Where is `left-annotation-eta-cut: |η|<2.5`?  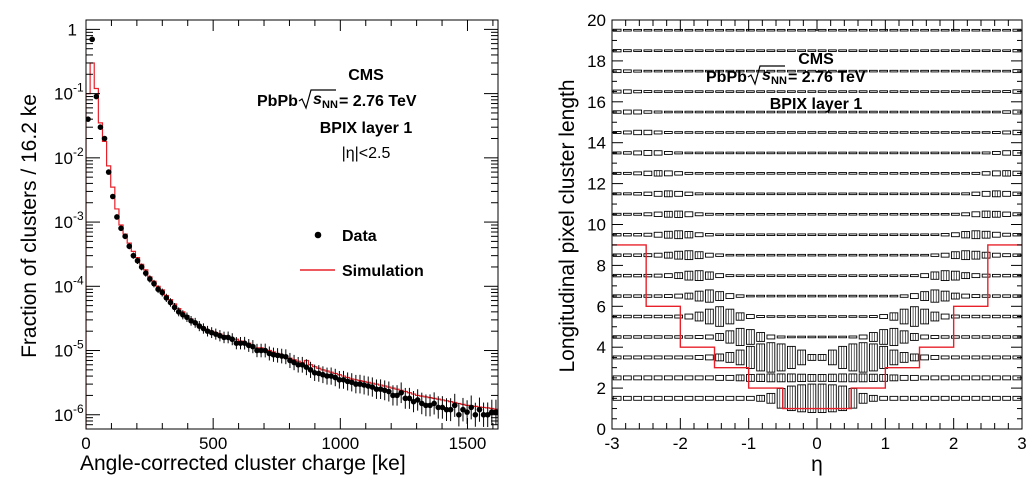 left-annotation-eta-cut: |η|<2.5 is located at coordinates (366, 153).